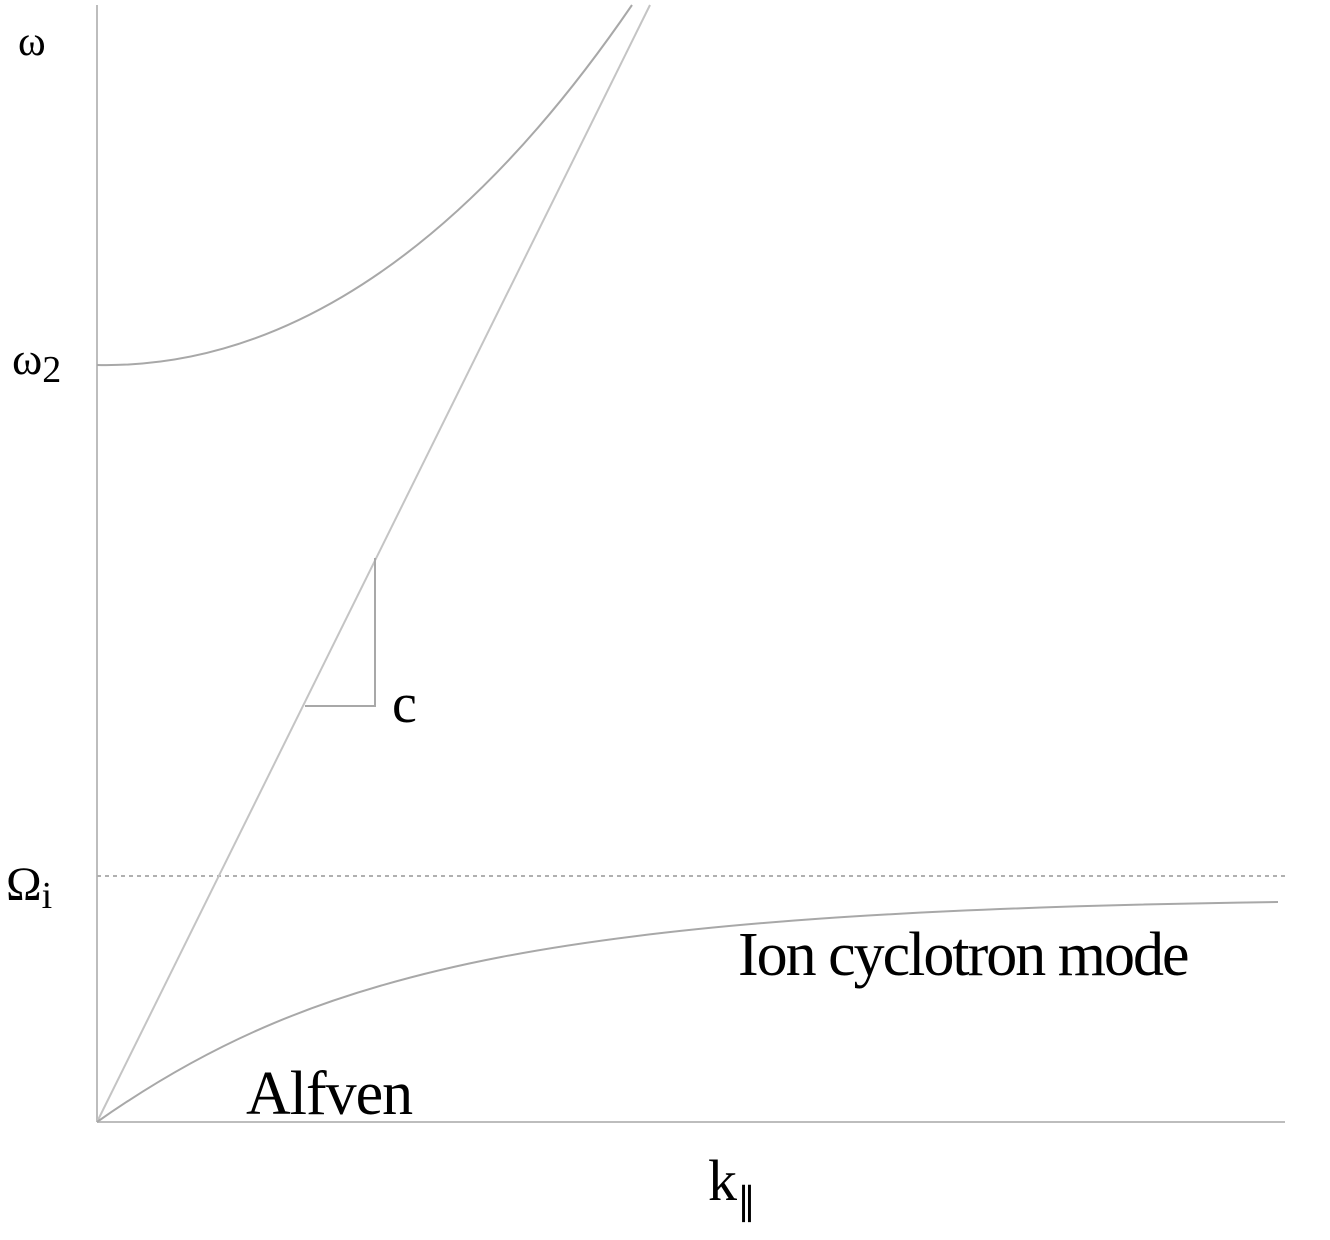 The height and width of the screenshot is (1240, 1330). I want to click on level-label: Ωi, so click(29, 887).